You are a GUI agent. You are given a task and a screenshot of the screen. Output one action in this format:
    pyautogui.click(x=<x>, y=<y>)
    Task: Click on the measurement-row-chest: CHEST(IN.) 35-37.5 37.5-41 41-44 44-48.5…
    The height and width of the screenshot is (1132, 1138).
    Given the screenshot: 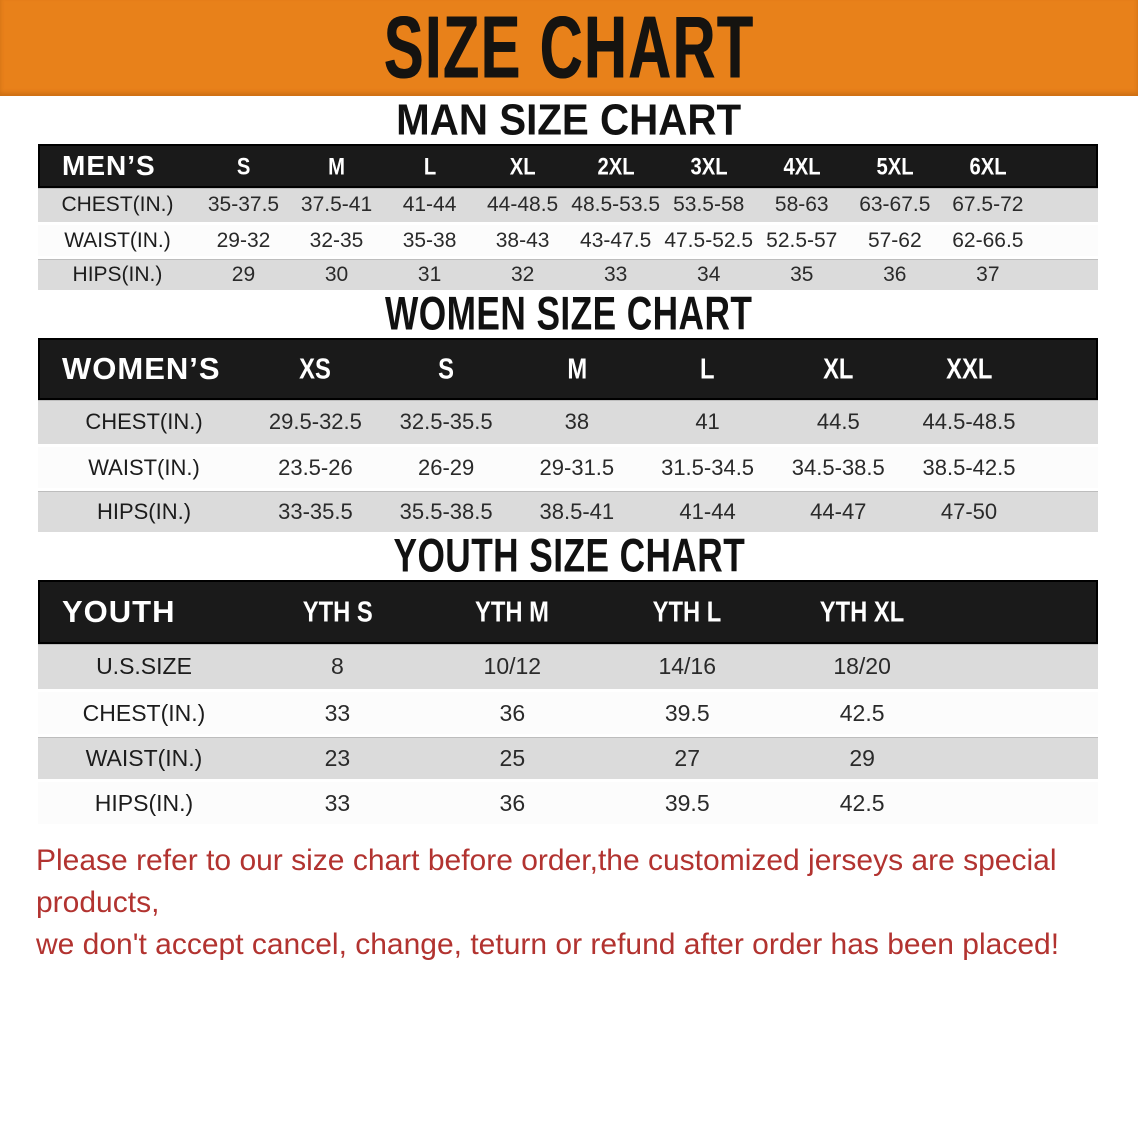 What is the action you would take?
    pyautogui.click(x=568, y=205)
    